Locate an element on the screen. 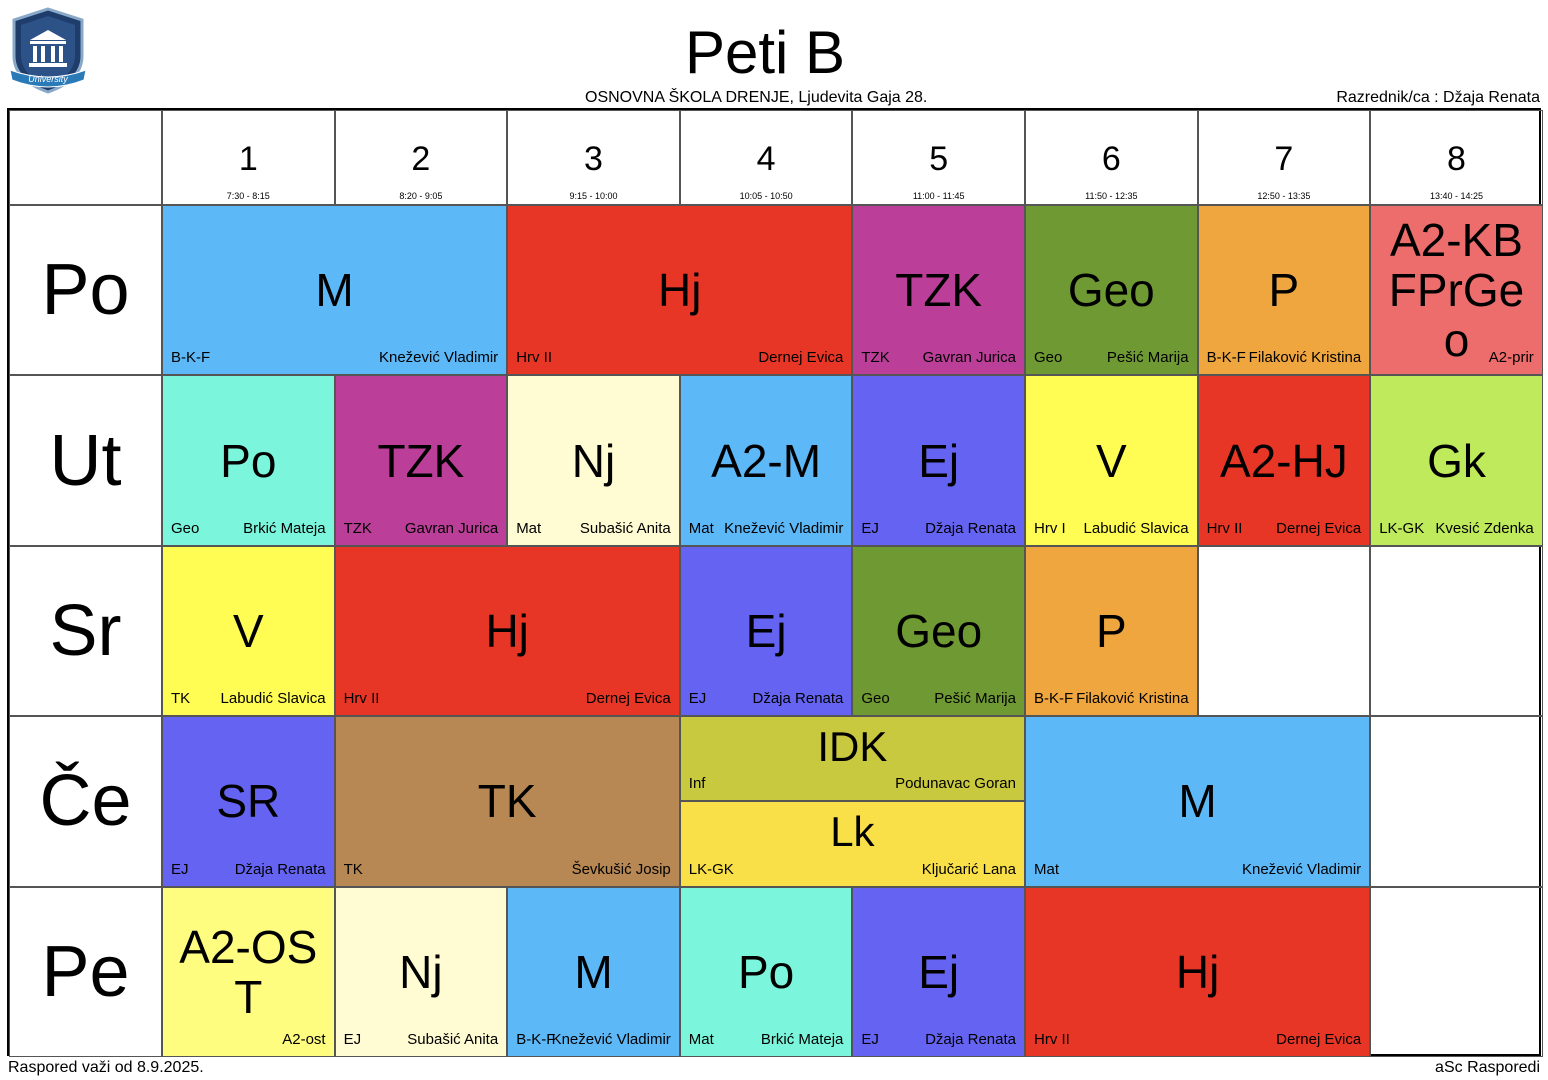  lesson-cell: Nj Mat Subašić Anita is located at coordinates (593, 460).